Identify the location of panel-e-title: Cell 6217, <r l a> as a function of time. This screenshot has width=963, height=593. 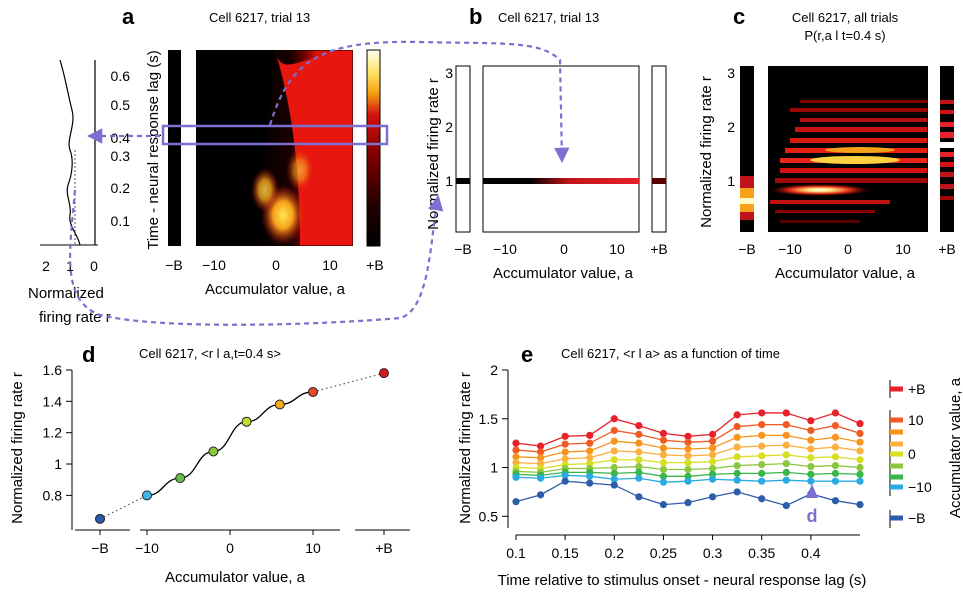
(670, 353).